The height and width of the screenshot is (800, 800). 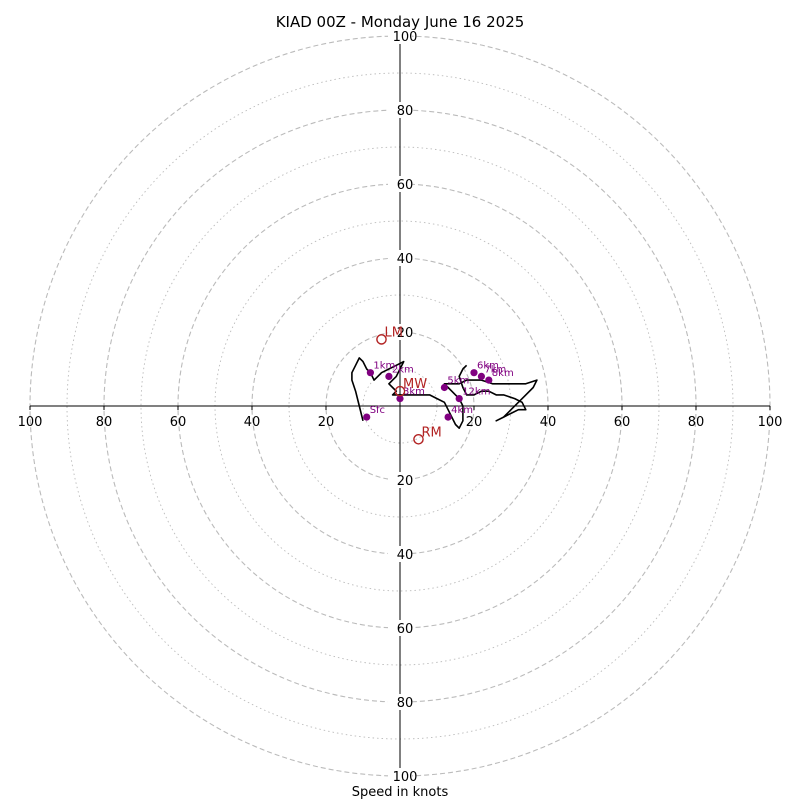 What do you see at coordinates (489, 380) in the screenshot?
I see `level-marker-8km` at bounding box center [489, 380].